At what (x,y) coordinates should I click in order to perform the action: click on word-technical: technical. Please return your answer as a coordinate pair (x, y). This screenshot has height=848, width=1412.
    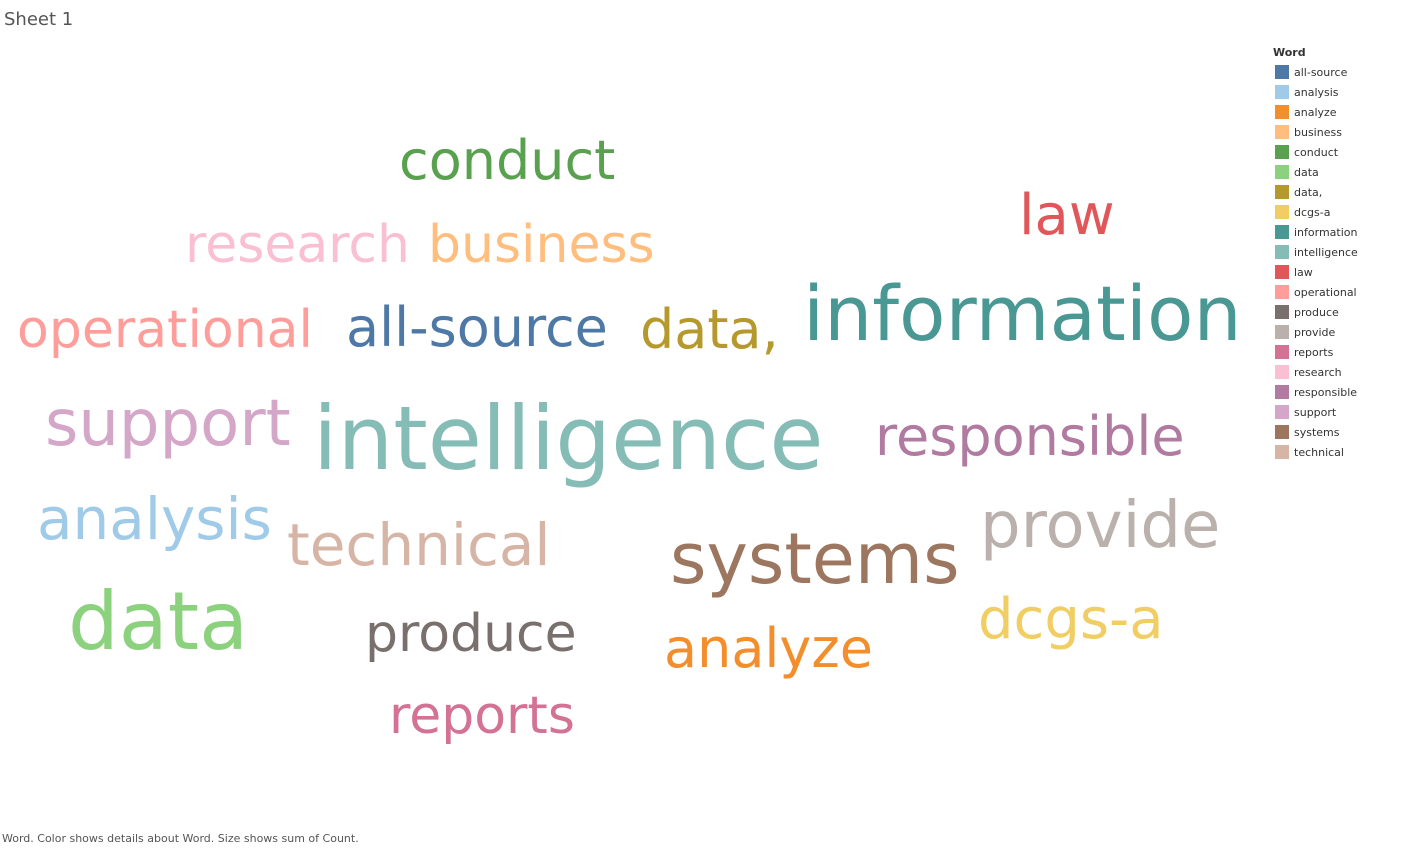
    Looking at the image, I should click on (419, 545).